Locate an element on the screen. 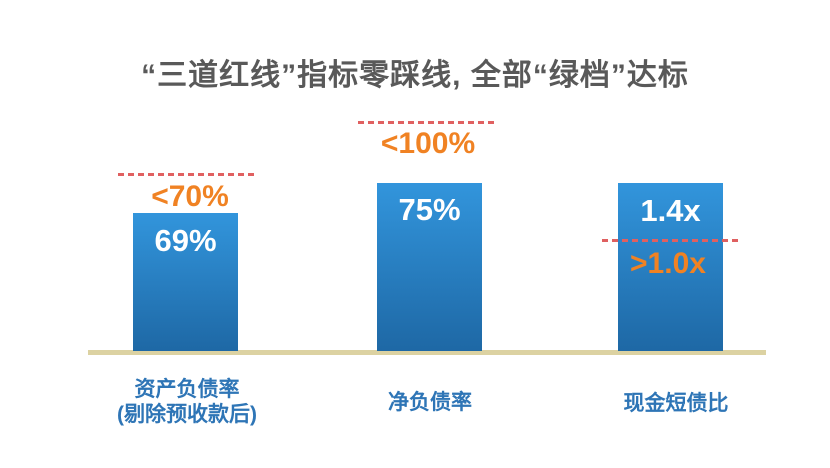 The height and width of the screenshot is (468, 830). category-label-1: 资产负债率 (剔除预收款后) is located at coordinates (187, 402).